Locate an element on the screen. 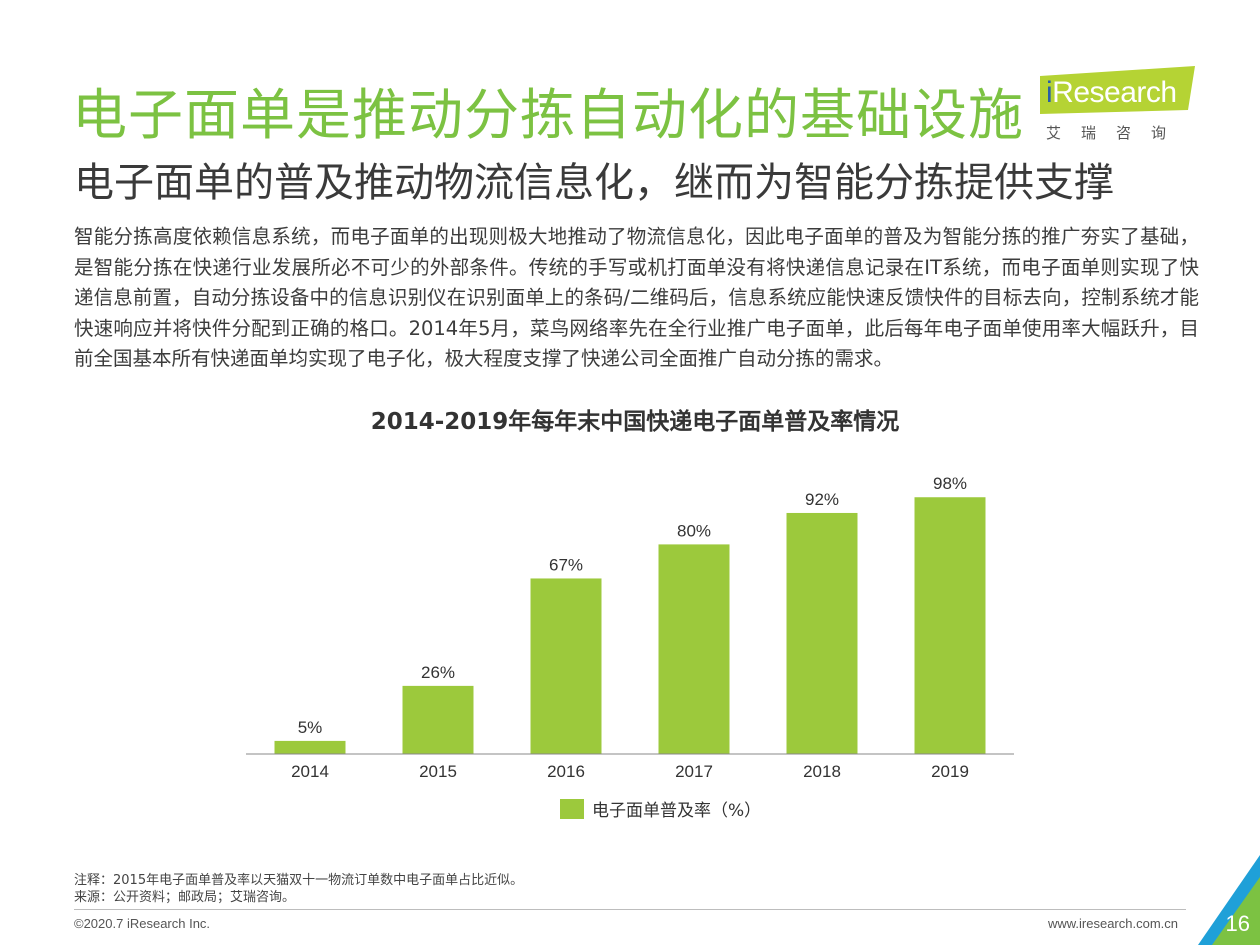 This screenshot has width=1260, height=945. data-label-2015: 26% is located at coordinates (438, 672).